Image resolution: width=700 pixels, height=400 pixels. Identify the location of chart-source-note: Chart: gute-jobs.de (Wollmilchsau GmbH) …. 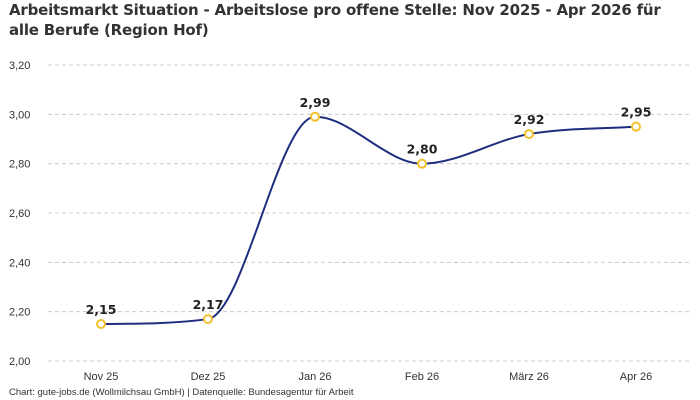
(181, 392).